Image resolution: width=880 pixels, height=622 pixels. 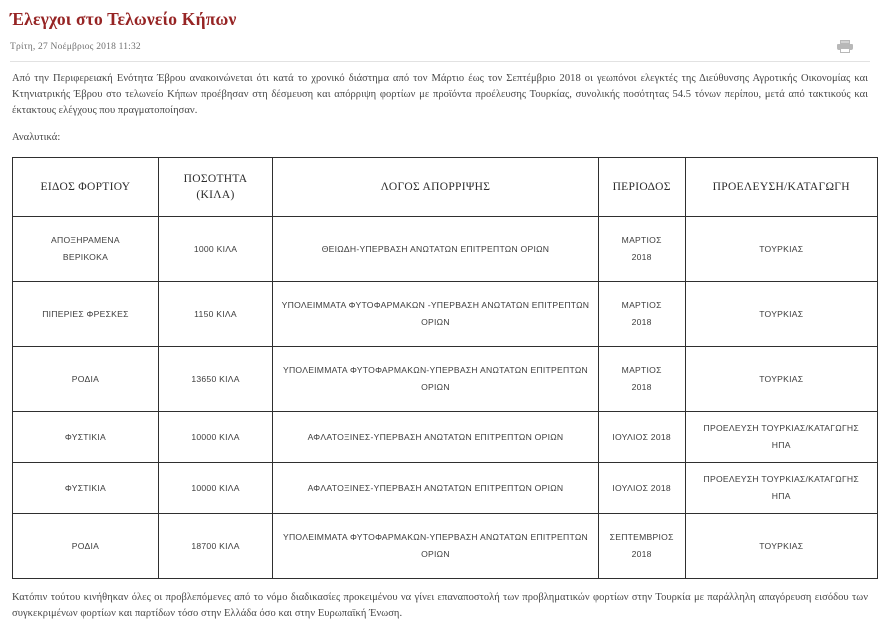 What do you see at coordinates (123, 19) in the screenshot?
I see `page-title: Έλεγχοι στο Τελωνείο Κήπων` at bounding box center [123, 19].